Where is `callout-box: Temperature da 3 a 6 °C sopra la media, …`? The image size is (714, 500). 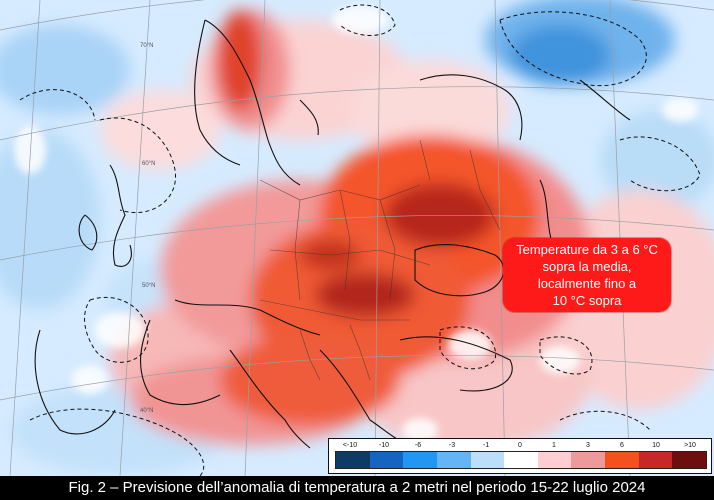 callout-box: Temperature da 3 a 6 °C sopra la media, … is located at coordinates (587, 275).